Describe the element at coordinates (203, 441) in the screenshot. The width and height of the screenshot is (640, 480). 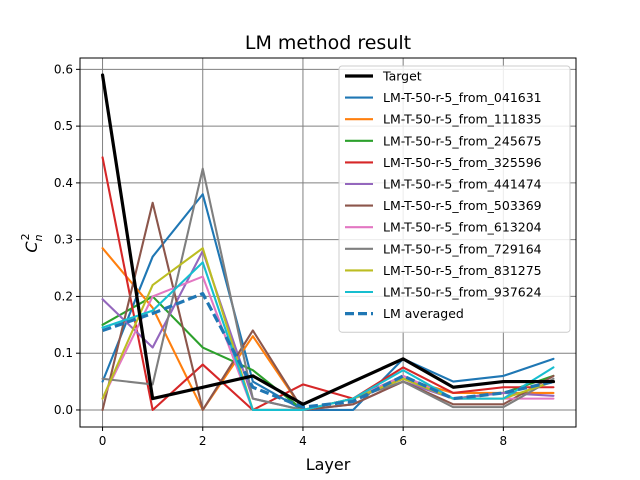
I see `x-tick-label: 2` at that location.